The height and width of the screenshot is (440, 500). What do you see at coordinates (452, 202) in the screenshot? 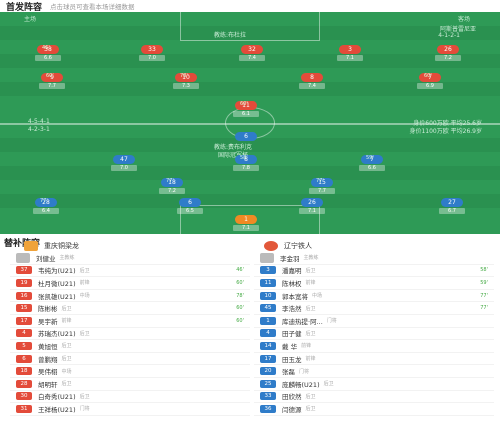
I see `player-number-badge: 27` at bounding box center [452, 202].